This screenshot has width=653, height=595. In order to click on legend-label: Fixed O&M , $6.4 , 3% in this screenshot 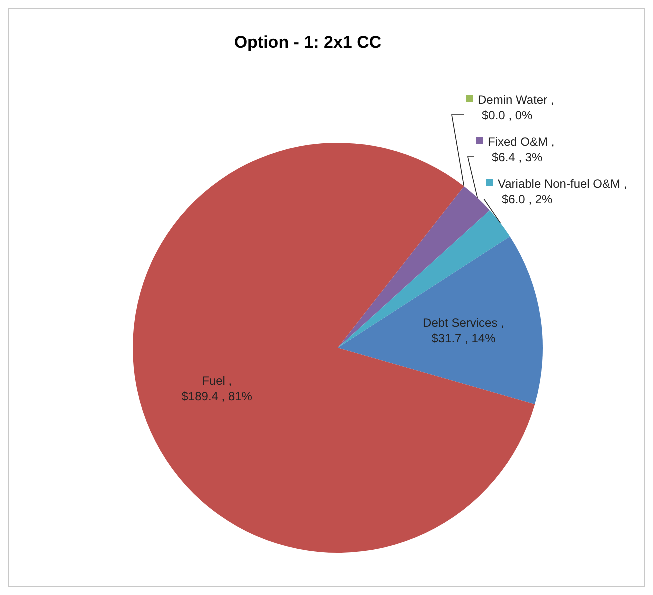, I will do `click(521, 150)`.